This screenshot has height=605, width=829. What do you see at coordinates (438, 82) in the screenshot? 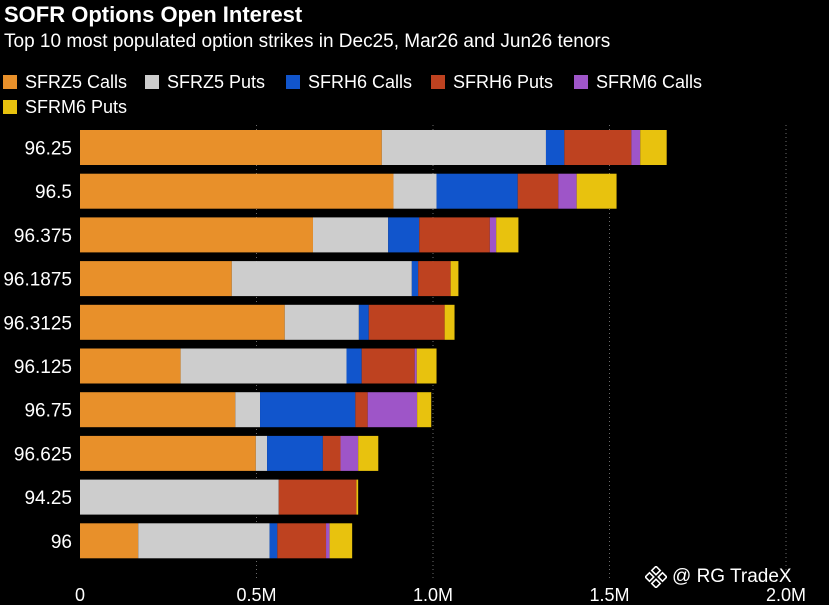
I see `legend-swatch-sfrh6-puts` at bounding box center [438, 82].